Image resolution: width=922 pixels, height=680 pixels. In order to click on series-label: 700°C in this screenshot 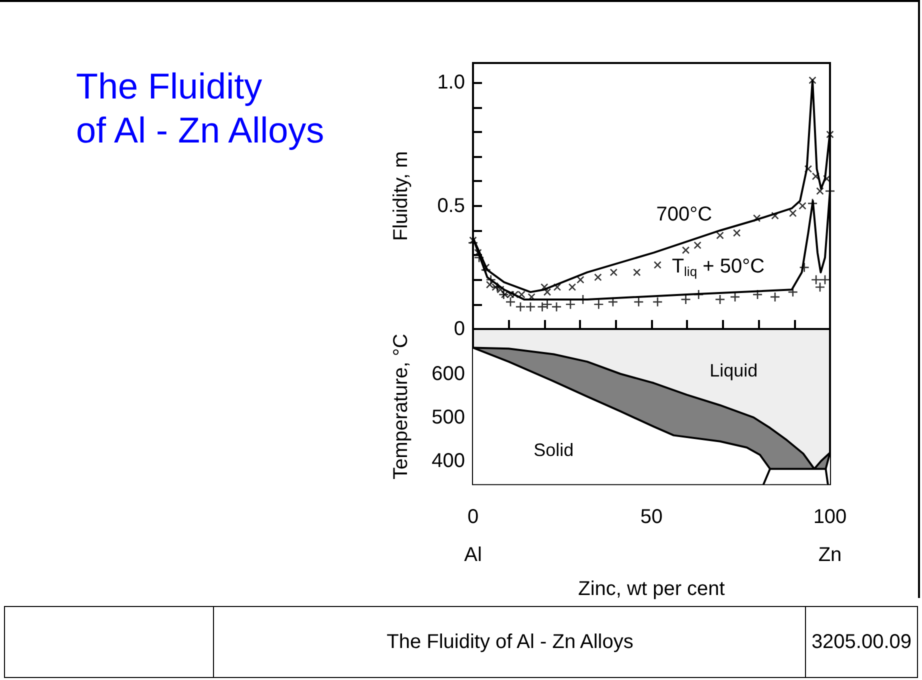, I will do `click(684, 214)`.